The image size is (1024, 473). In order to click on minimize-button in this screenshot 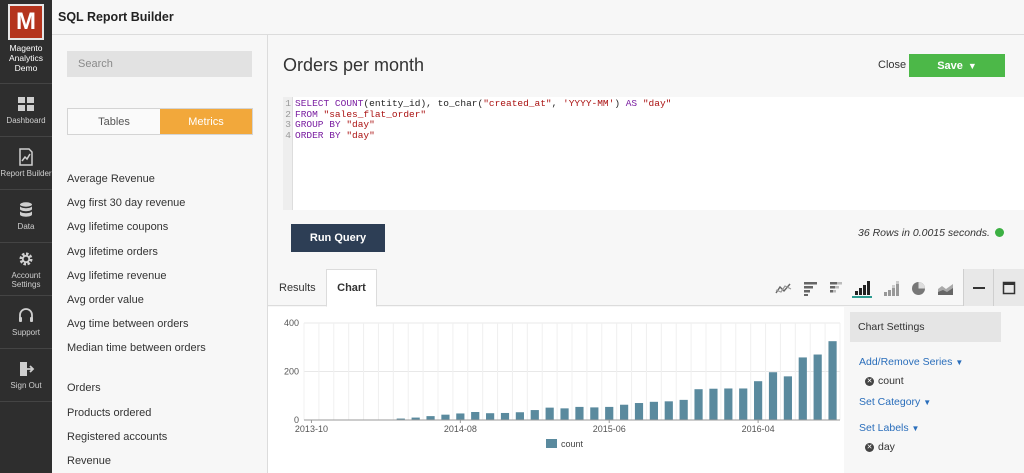, I will do `click(978, 287)`.